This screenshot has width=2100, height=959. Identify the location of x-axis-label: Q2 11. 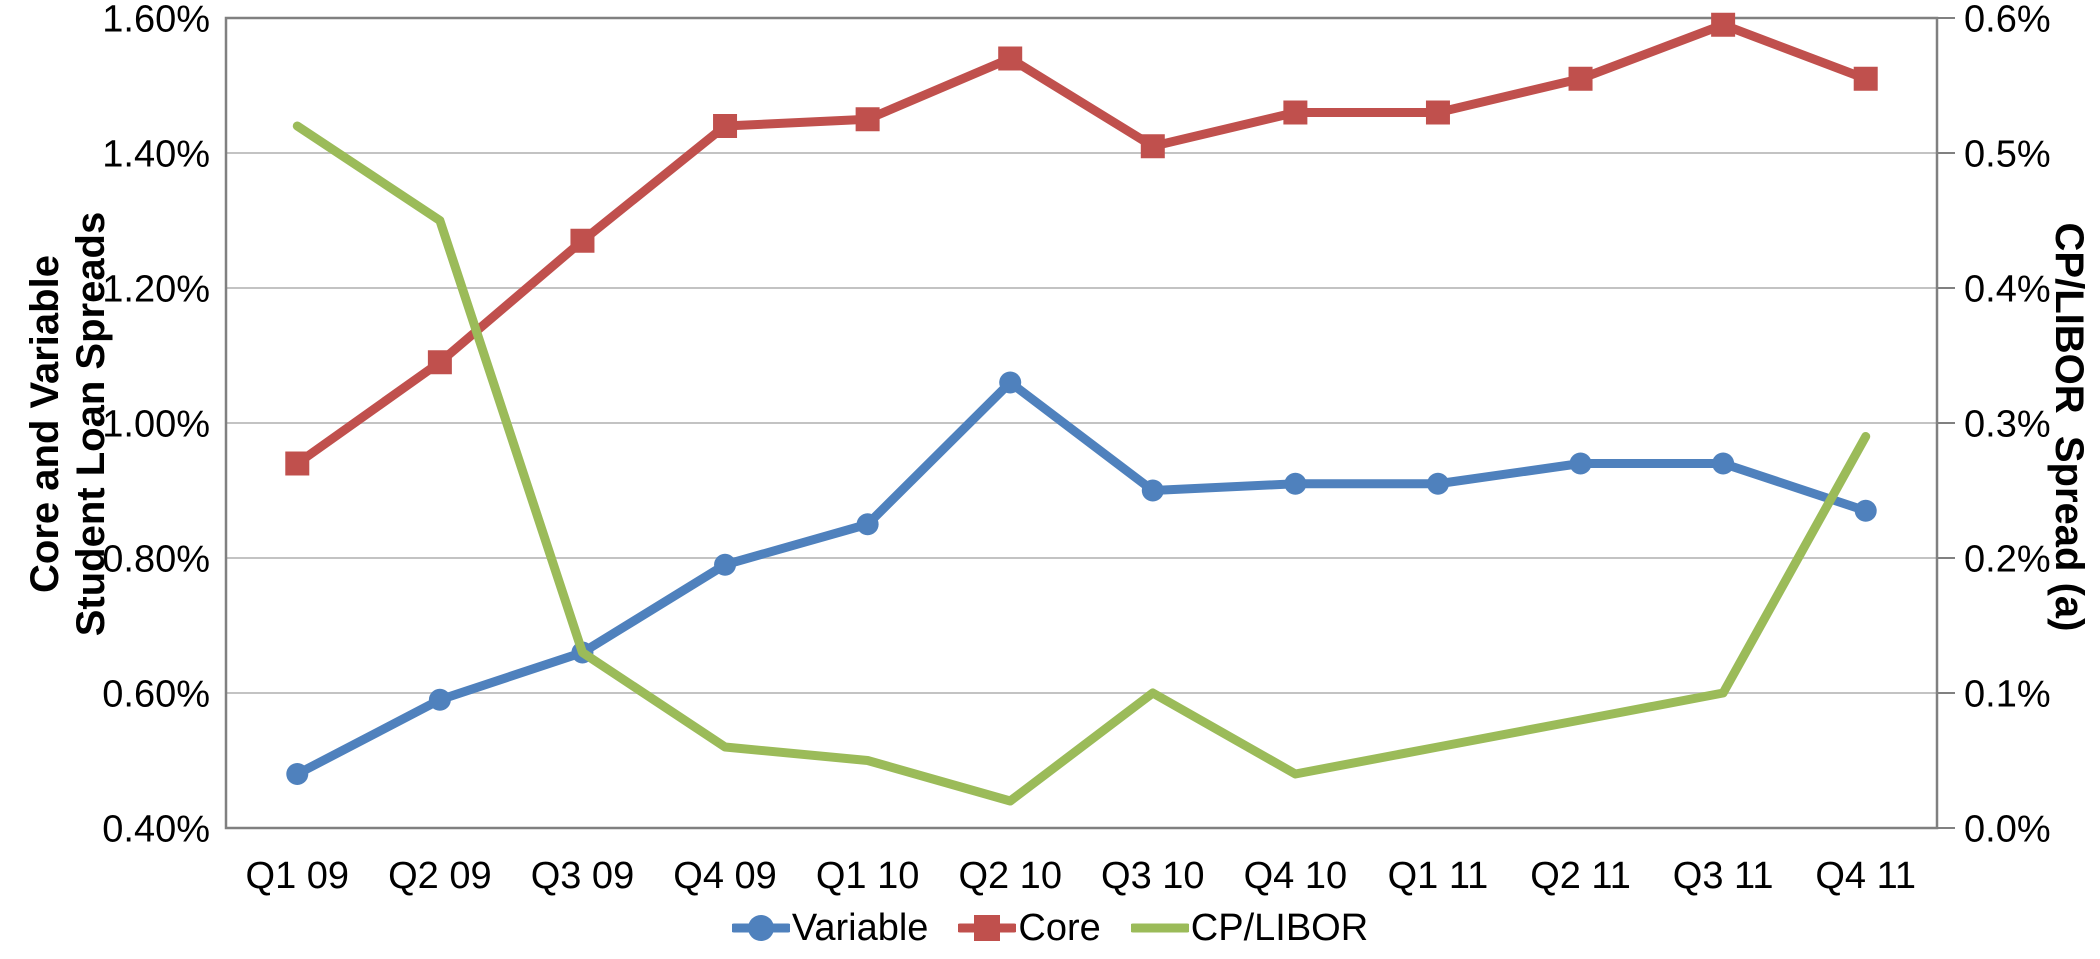
(1580, 876).